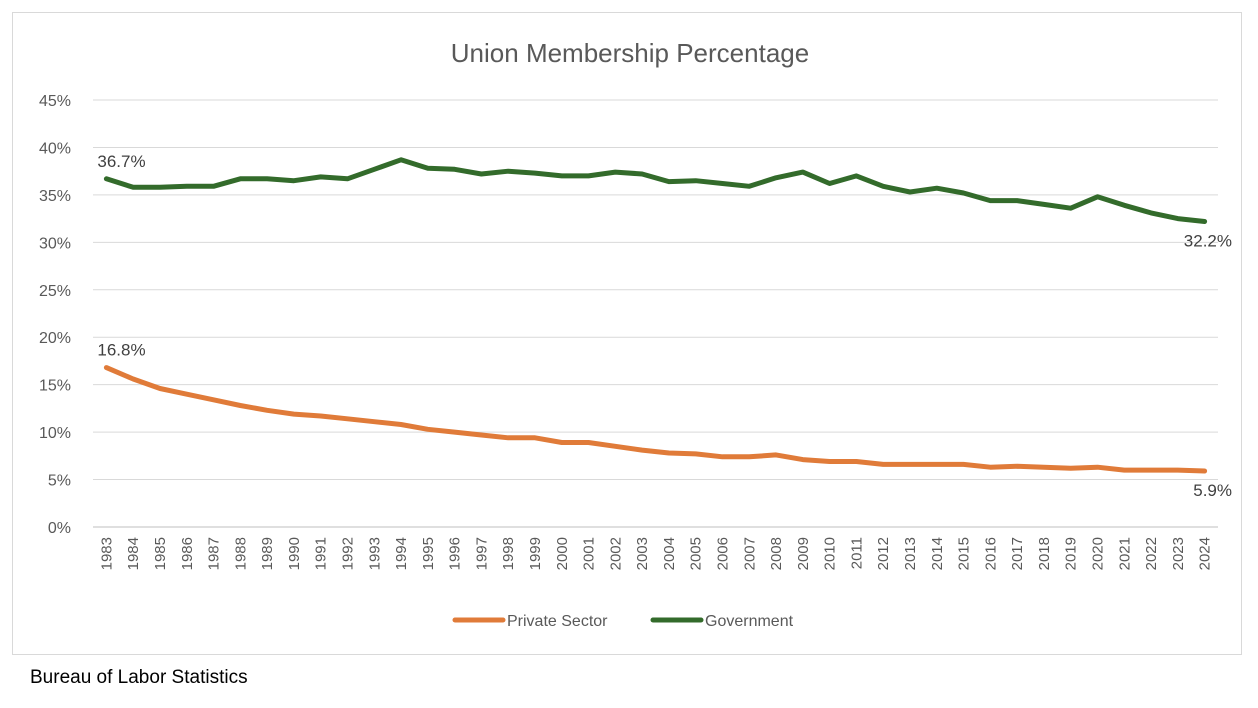 This screenshot has width=1258, height=708. I want to click on legend-label: Government, so click(749, 621).